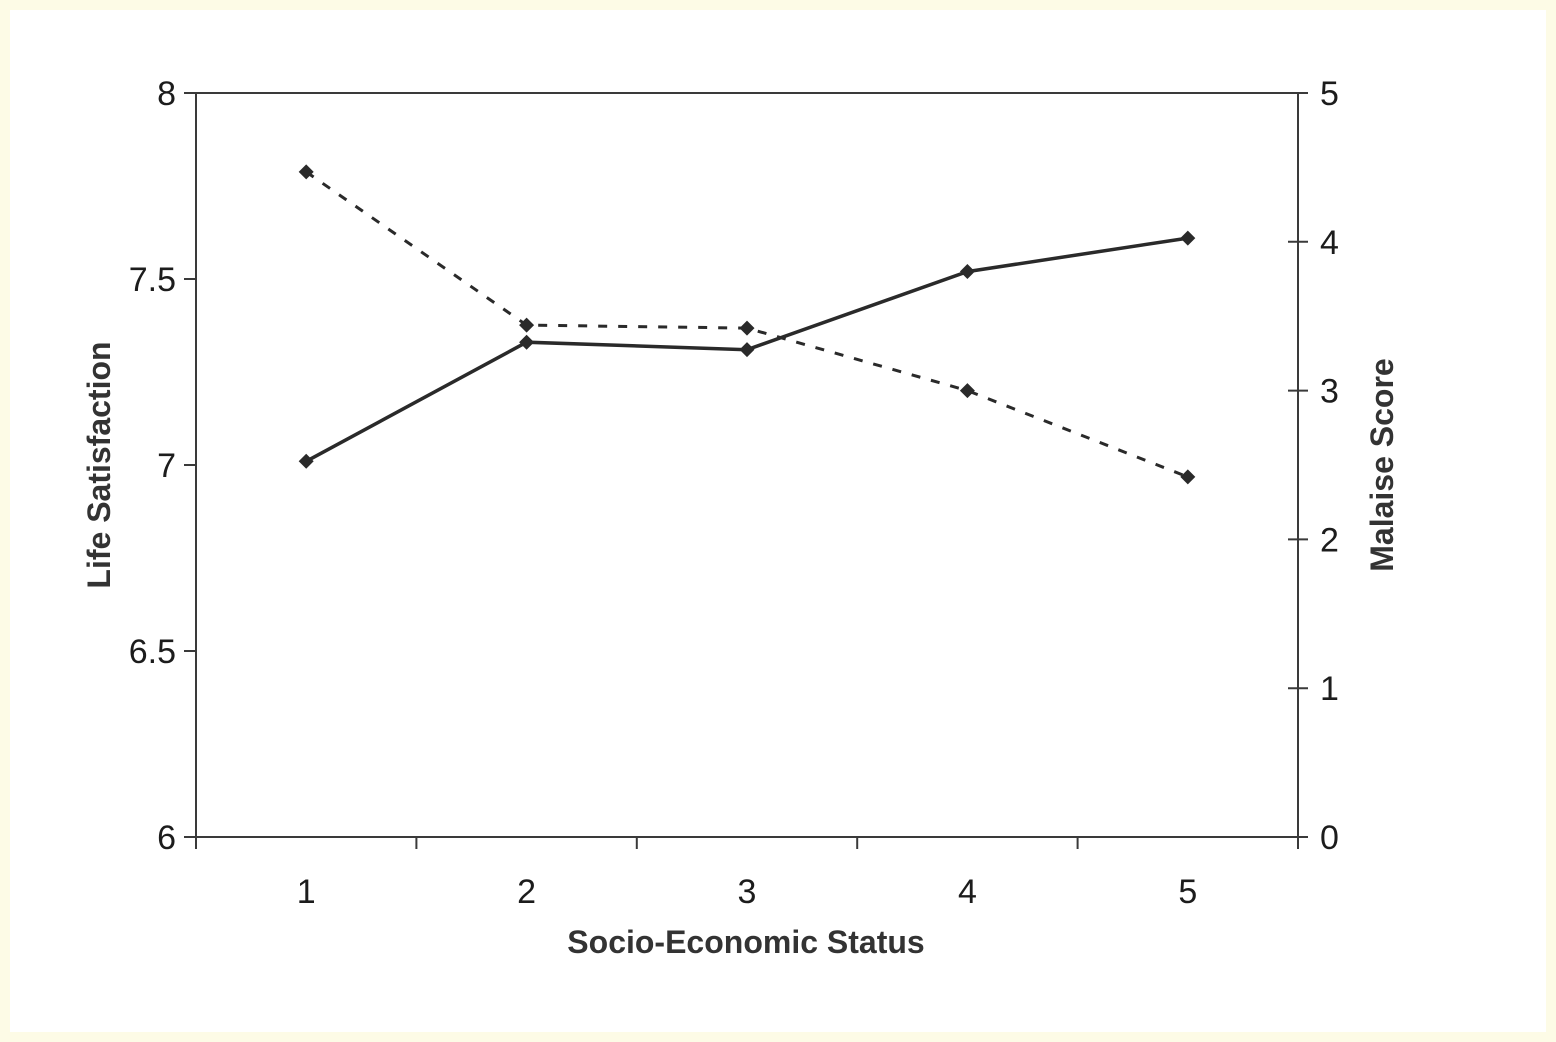  What do you see at coordinates (747, 892) in the screenshot?
I see `x-tick-label: 3` at bounding box center [747, 892].